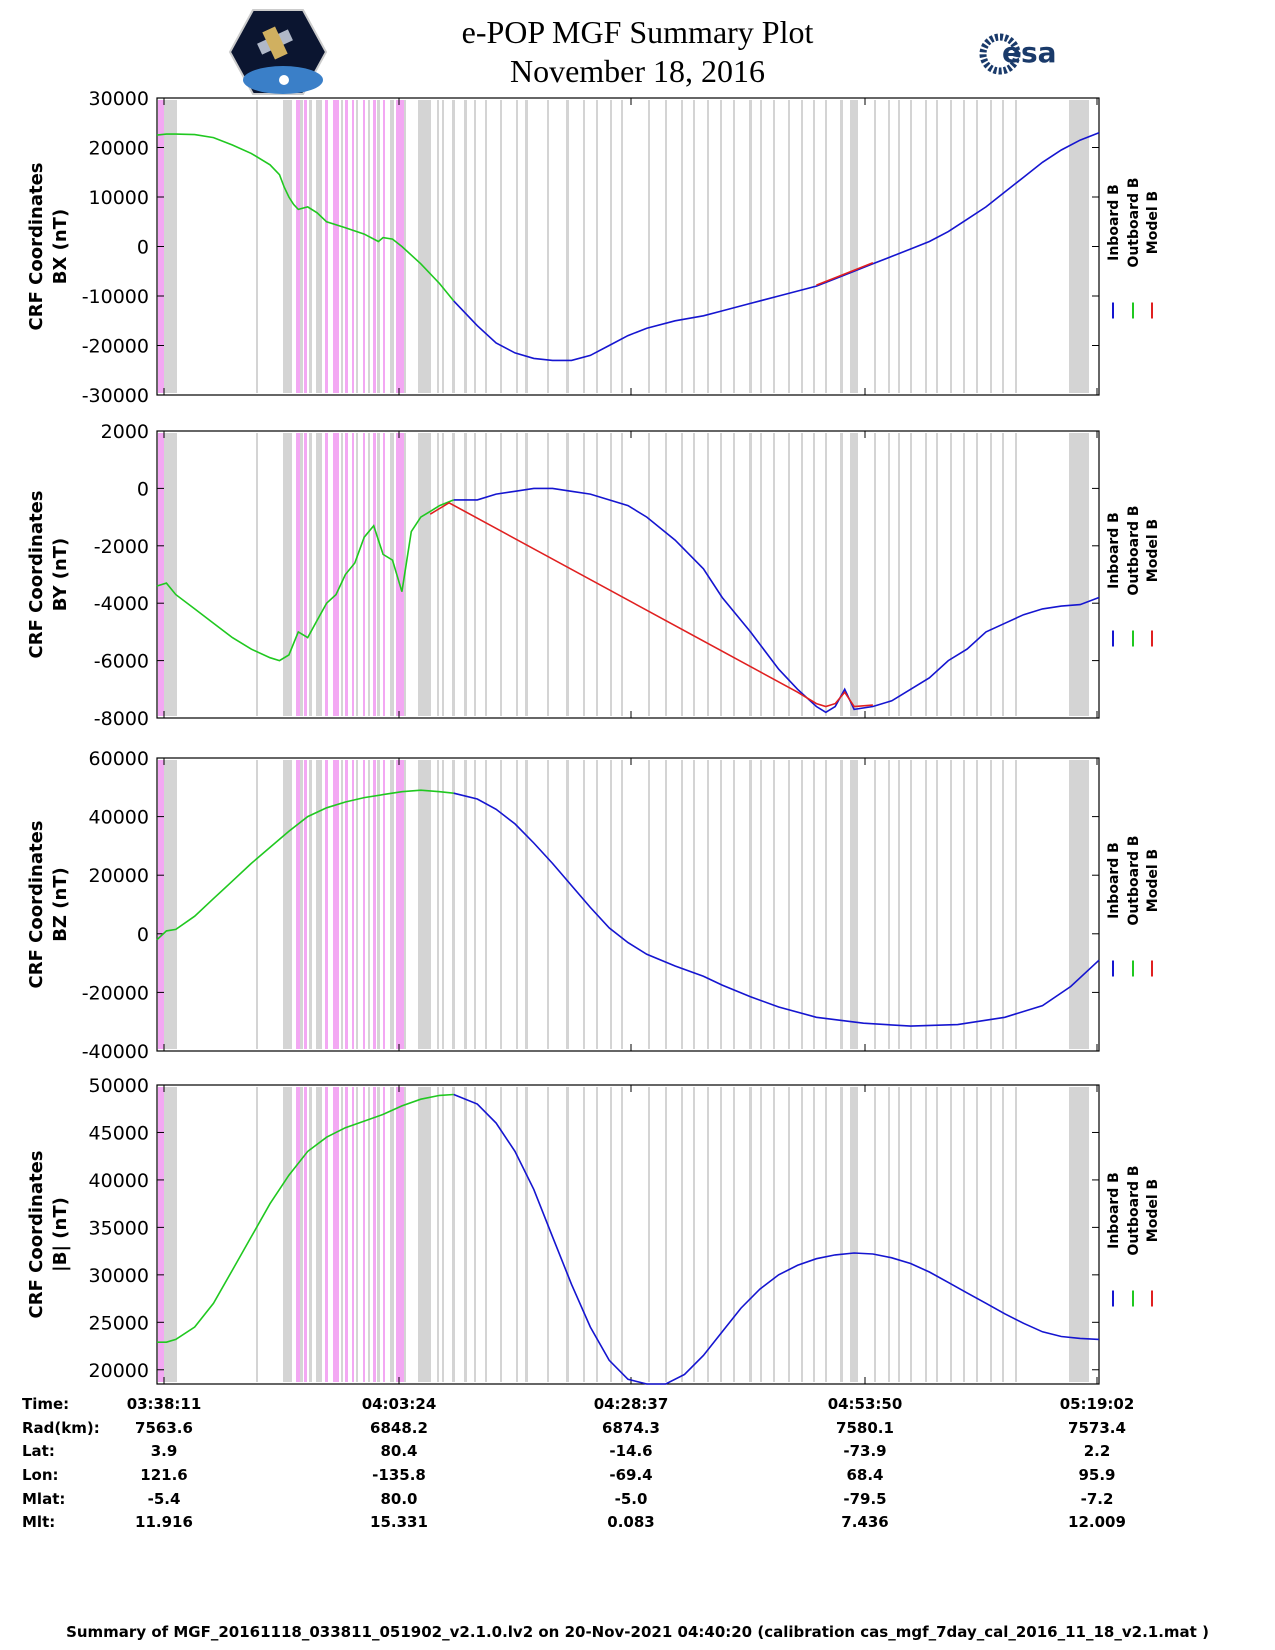  Describe the element at coordinates (40, 1475) in the screenshot. I see `info-row-label: Lon:` at that location.